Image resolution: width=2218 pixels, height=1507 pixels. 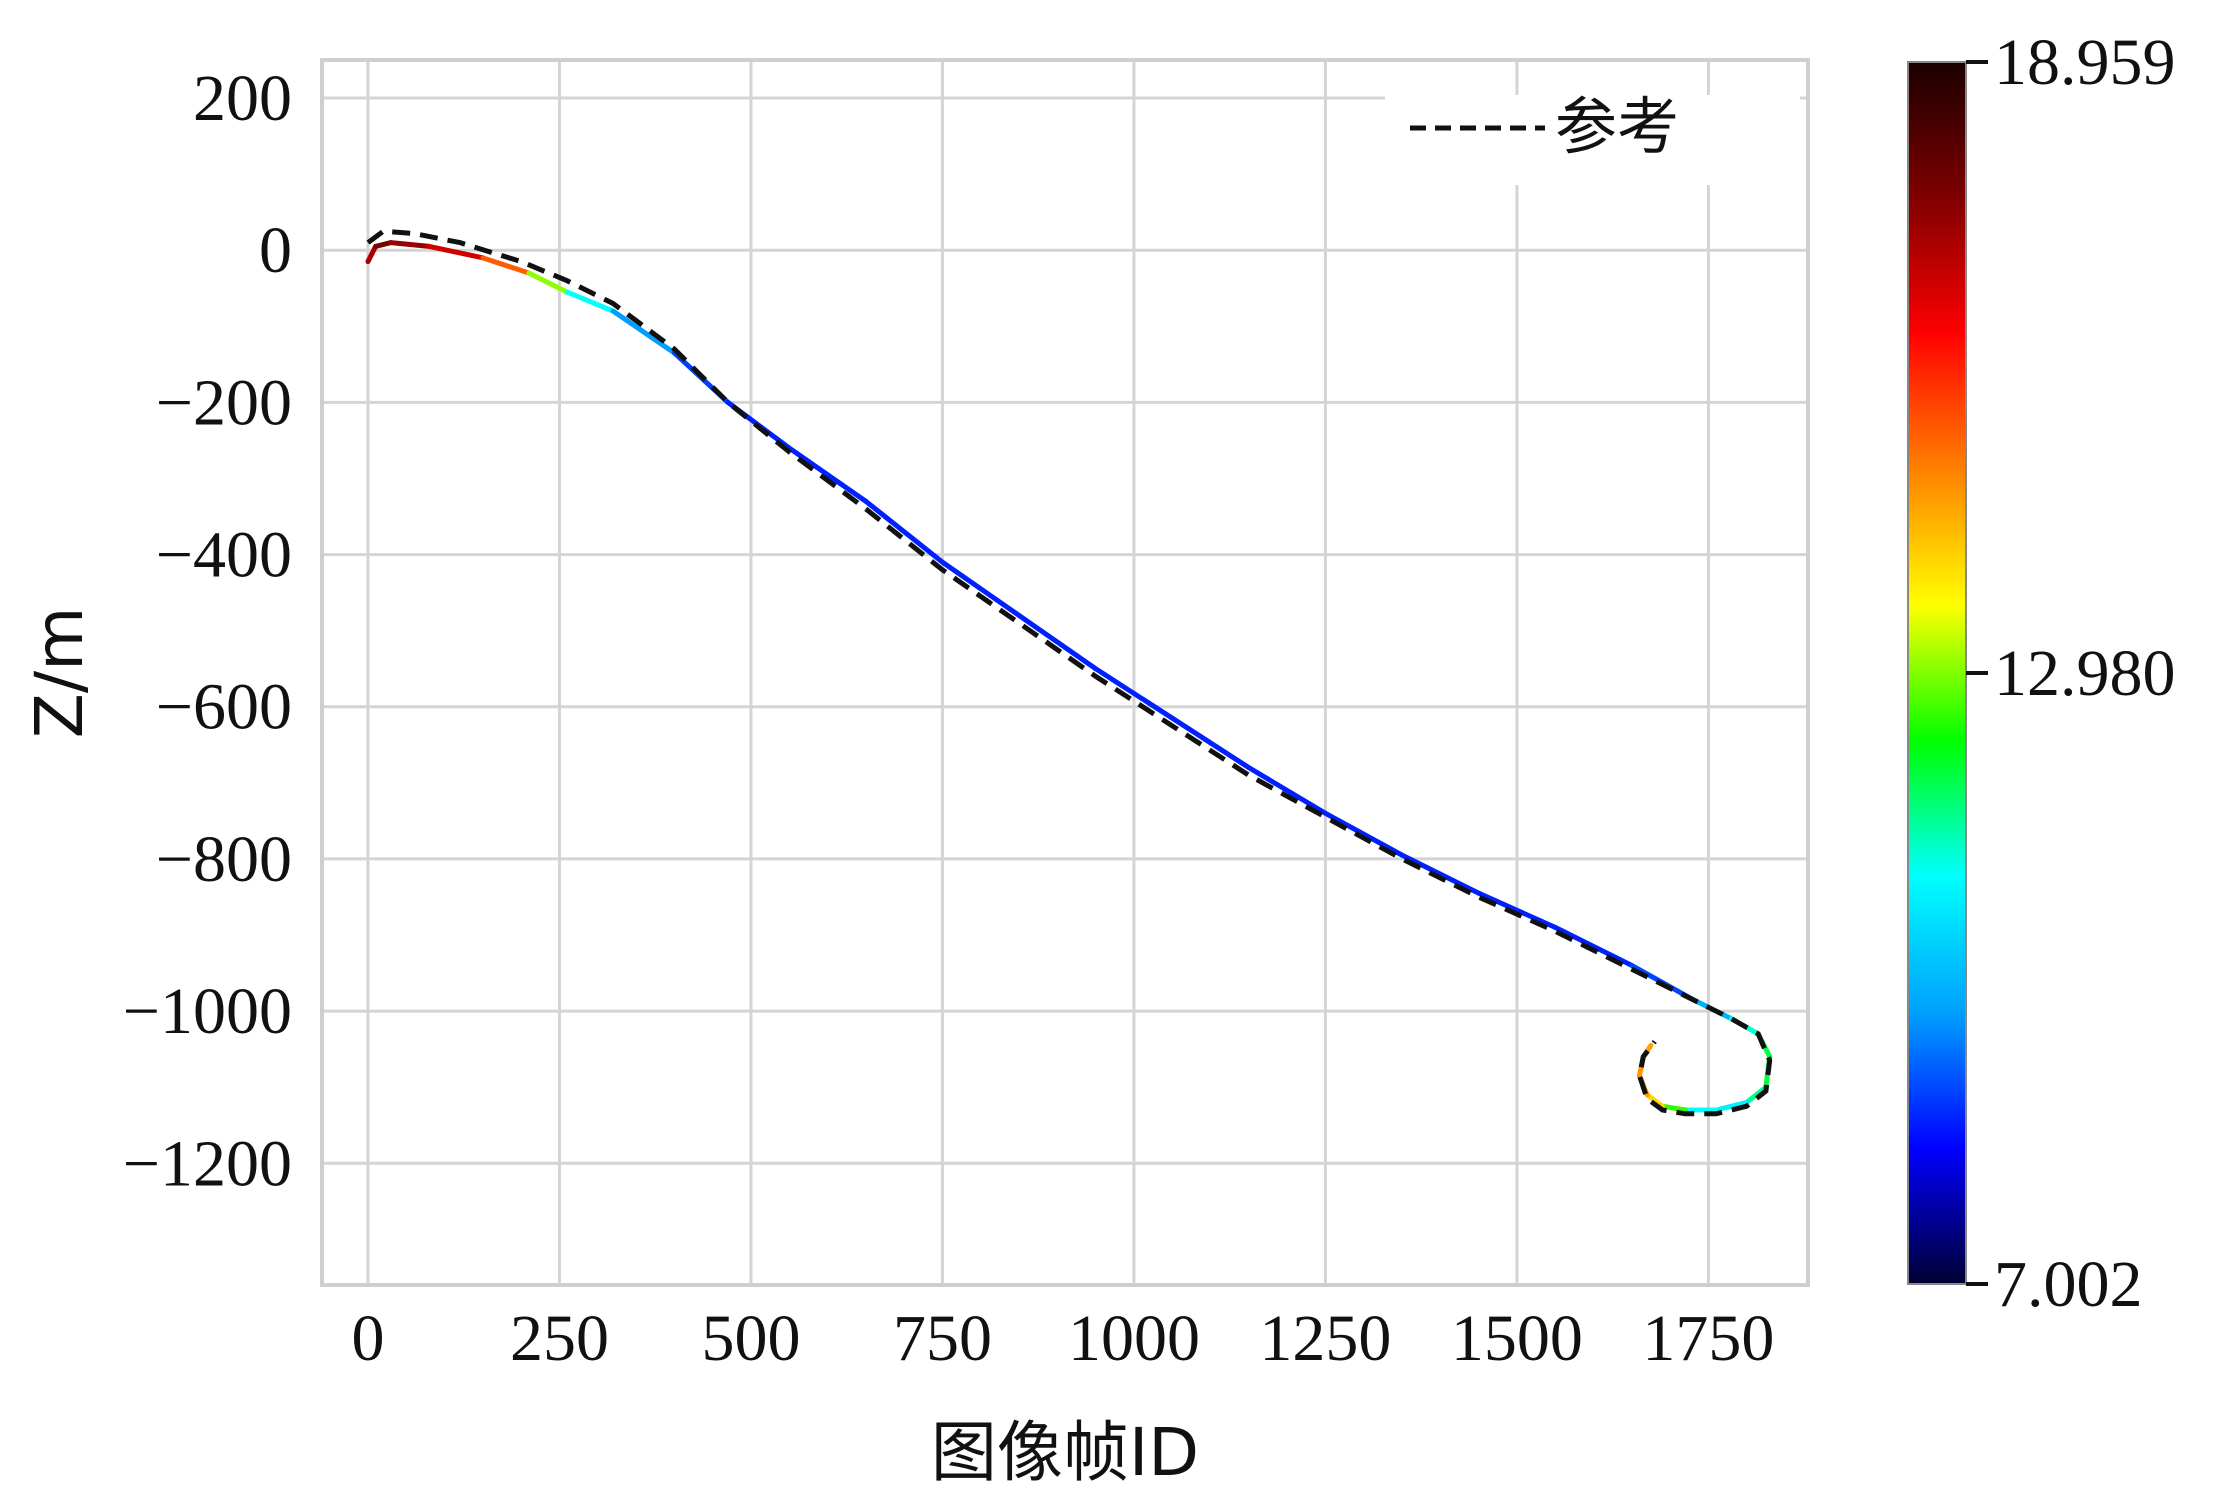 I want to click on colorbar-max-label: 18.959, so click(x=2085, y=62).